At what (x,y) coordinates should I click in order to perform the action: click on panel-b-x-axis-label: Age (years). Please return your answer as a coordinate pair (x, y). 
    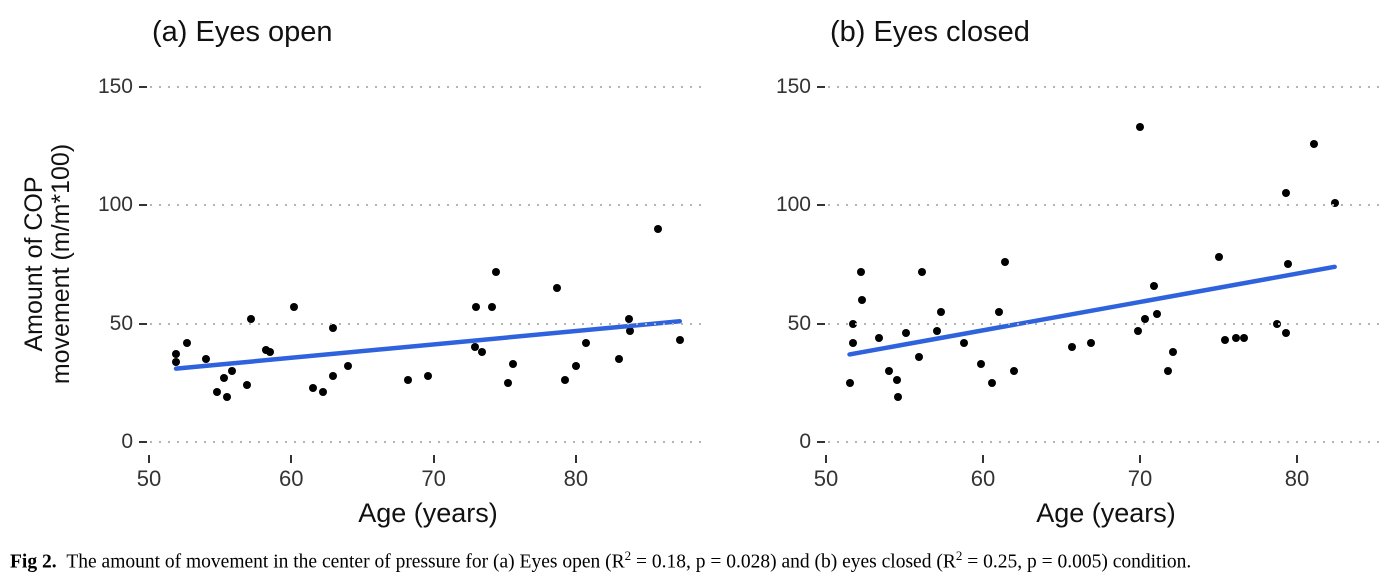
    Looking at the image, I should click on (1106, 513).